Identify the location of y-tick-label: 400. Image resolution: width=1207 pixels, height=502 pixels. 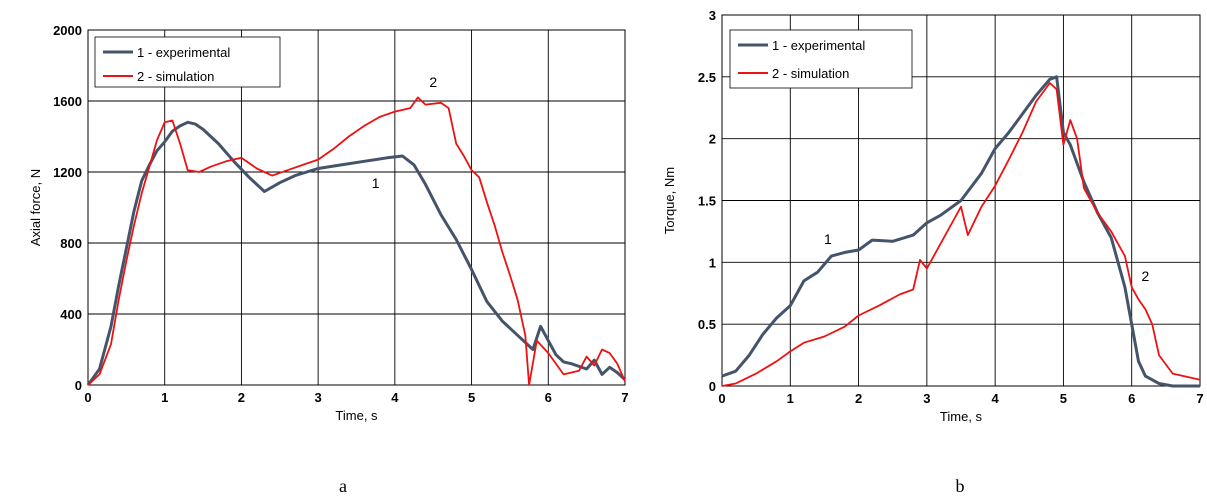
(71, 314).